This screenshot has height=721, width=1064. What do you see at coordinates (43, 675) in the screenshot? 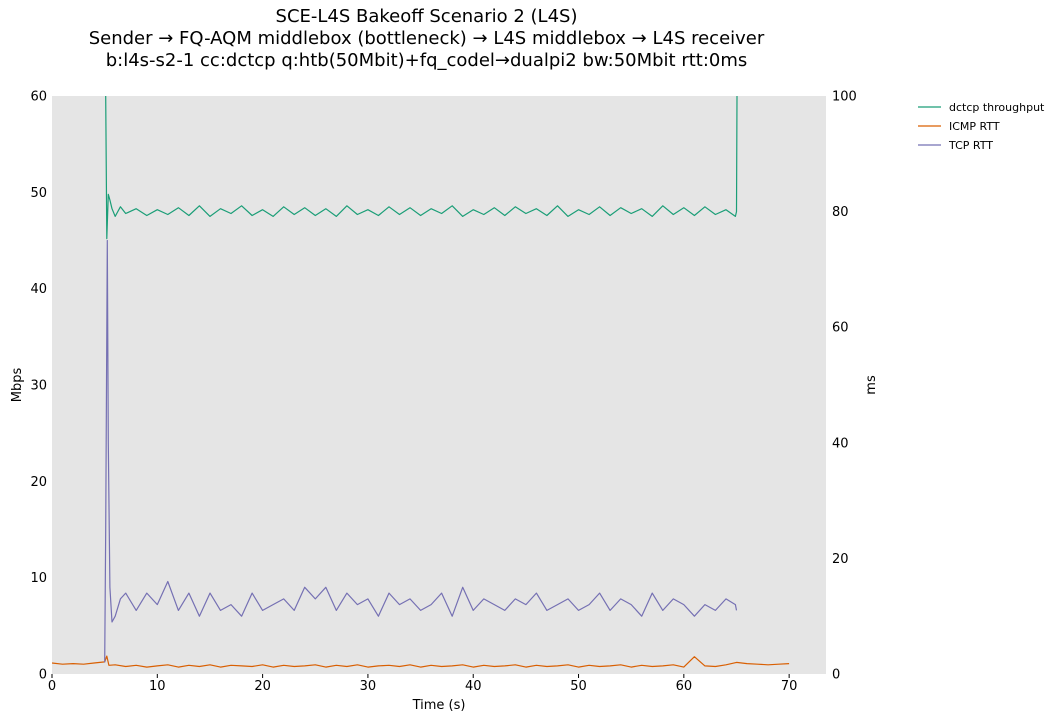
I see `left-tick-label: 0` at bounding box center [43, 675].